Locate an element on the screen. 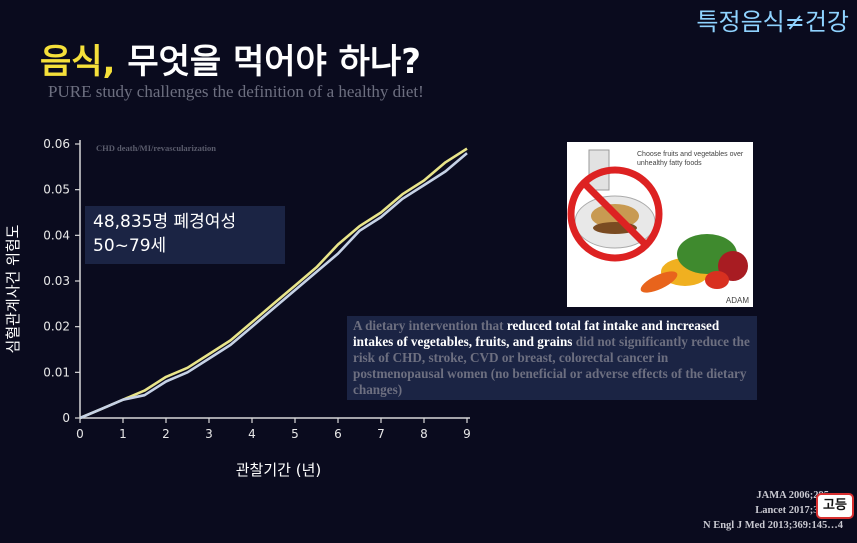 The width and height of the screenshot is (857, 543). x-tick-label: 2 is located at coordinates (166, 434).